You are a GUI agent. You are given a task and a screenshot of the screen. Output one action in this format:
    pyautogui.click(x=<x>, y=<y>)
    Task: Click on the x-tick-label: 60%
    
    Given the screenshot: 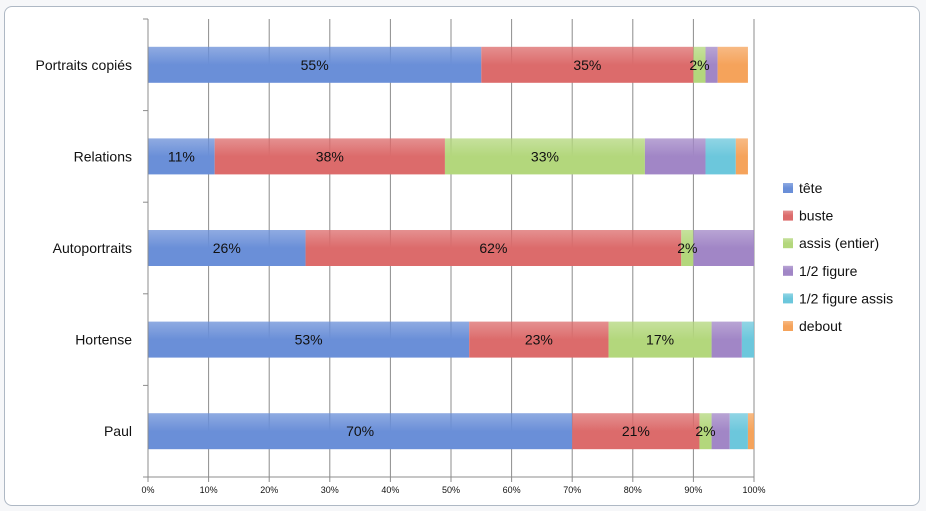 What is the action you would take?
    pyautogui.click(x=512, y=490)
    